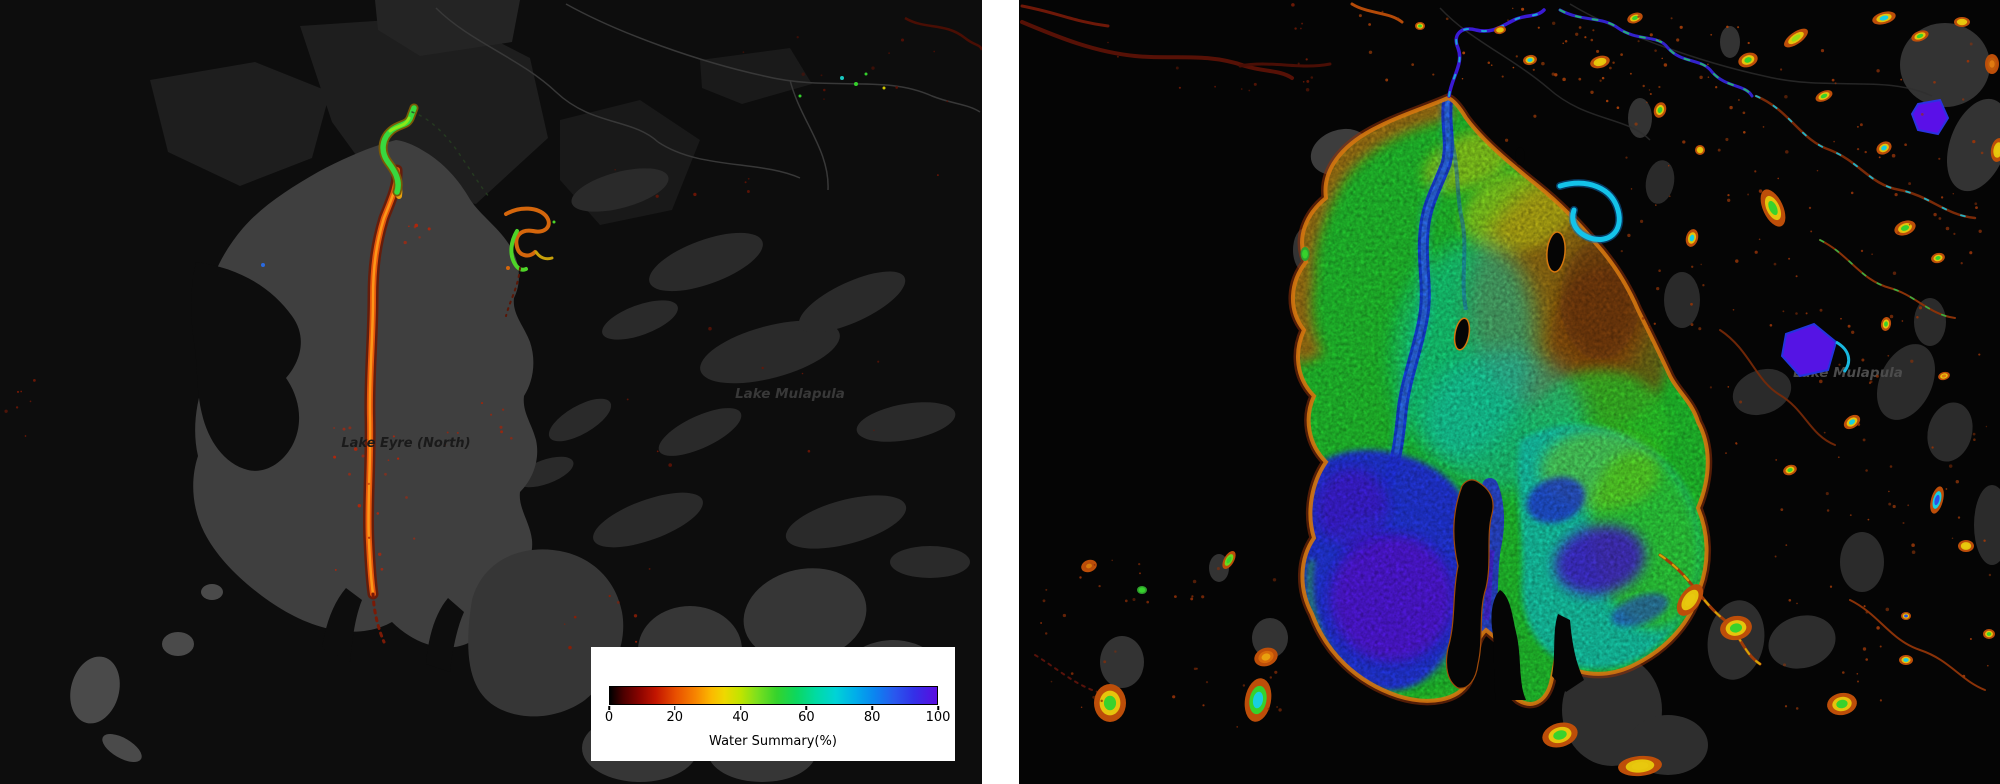 Image resolution: width=2000 pixels, height=784 pixels. Describe the element at coordinates (872, 717) in the screenshot. I see `colorbar-tick-label: 80` at that location.